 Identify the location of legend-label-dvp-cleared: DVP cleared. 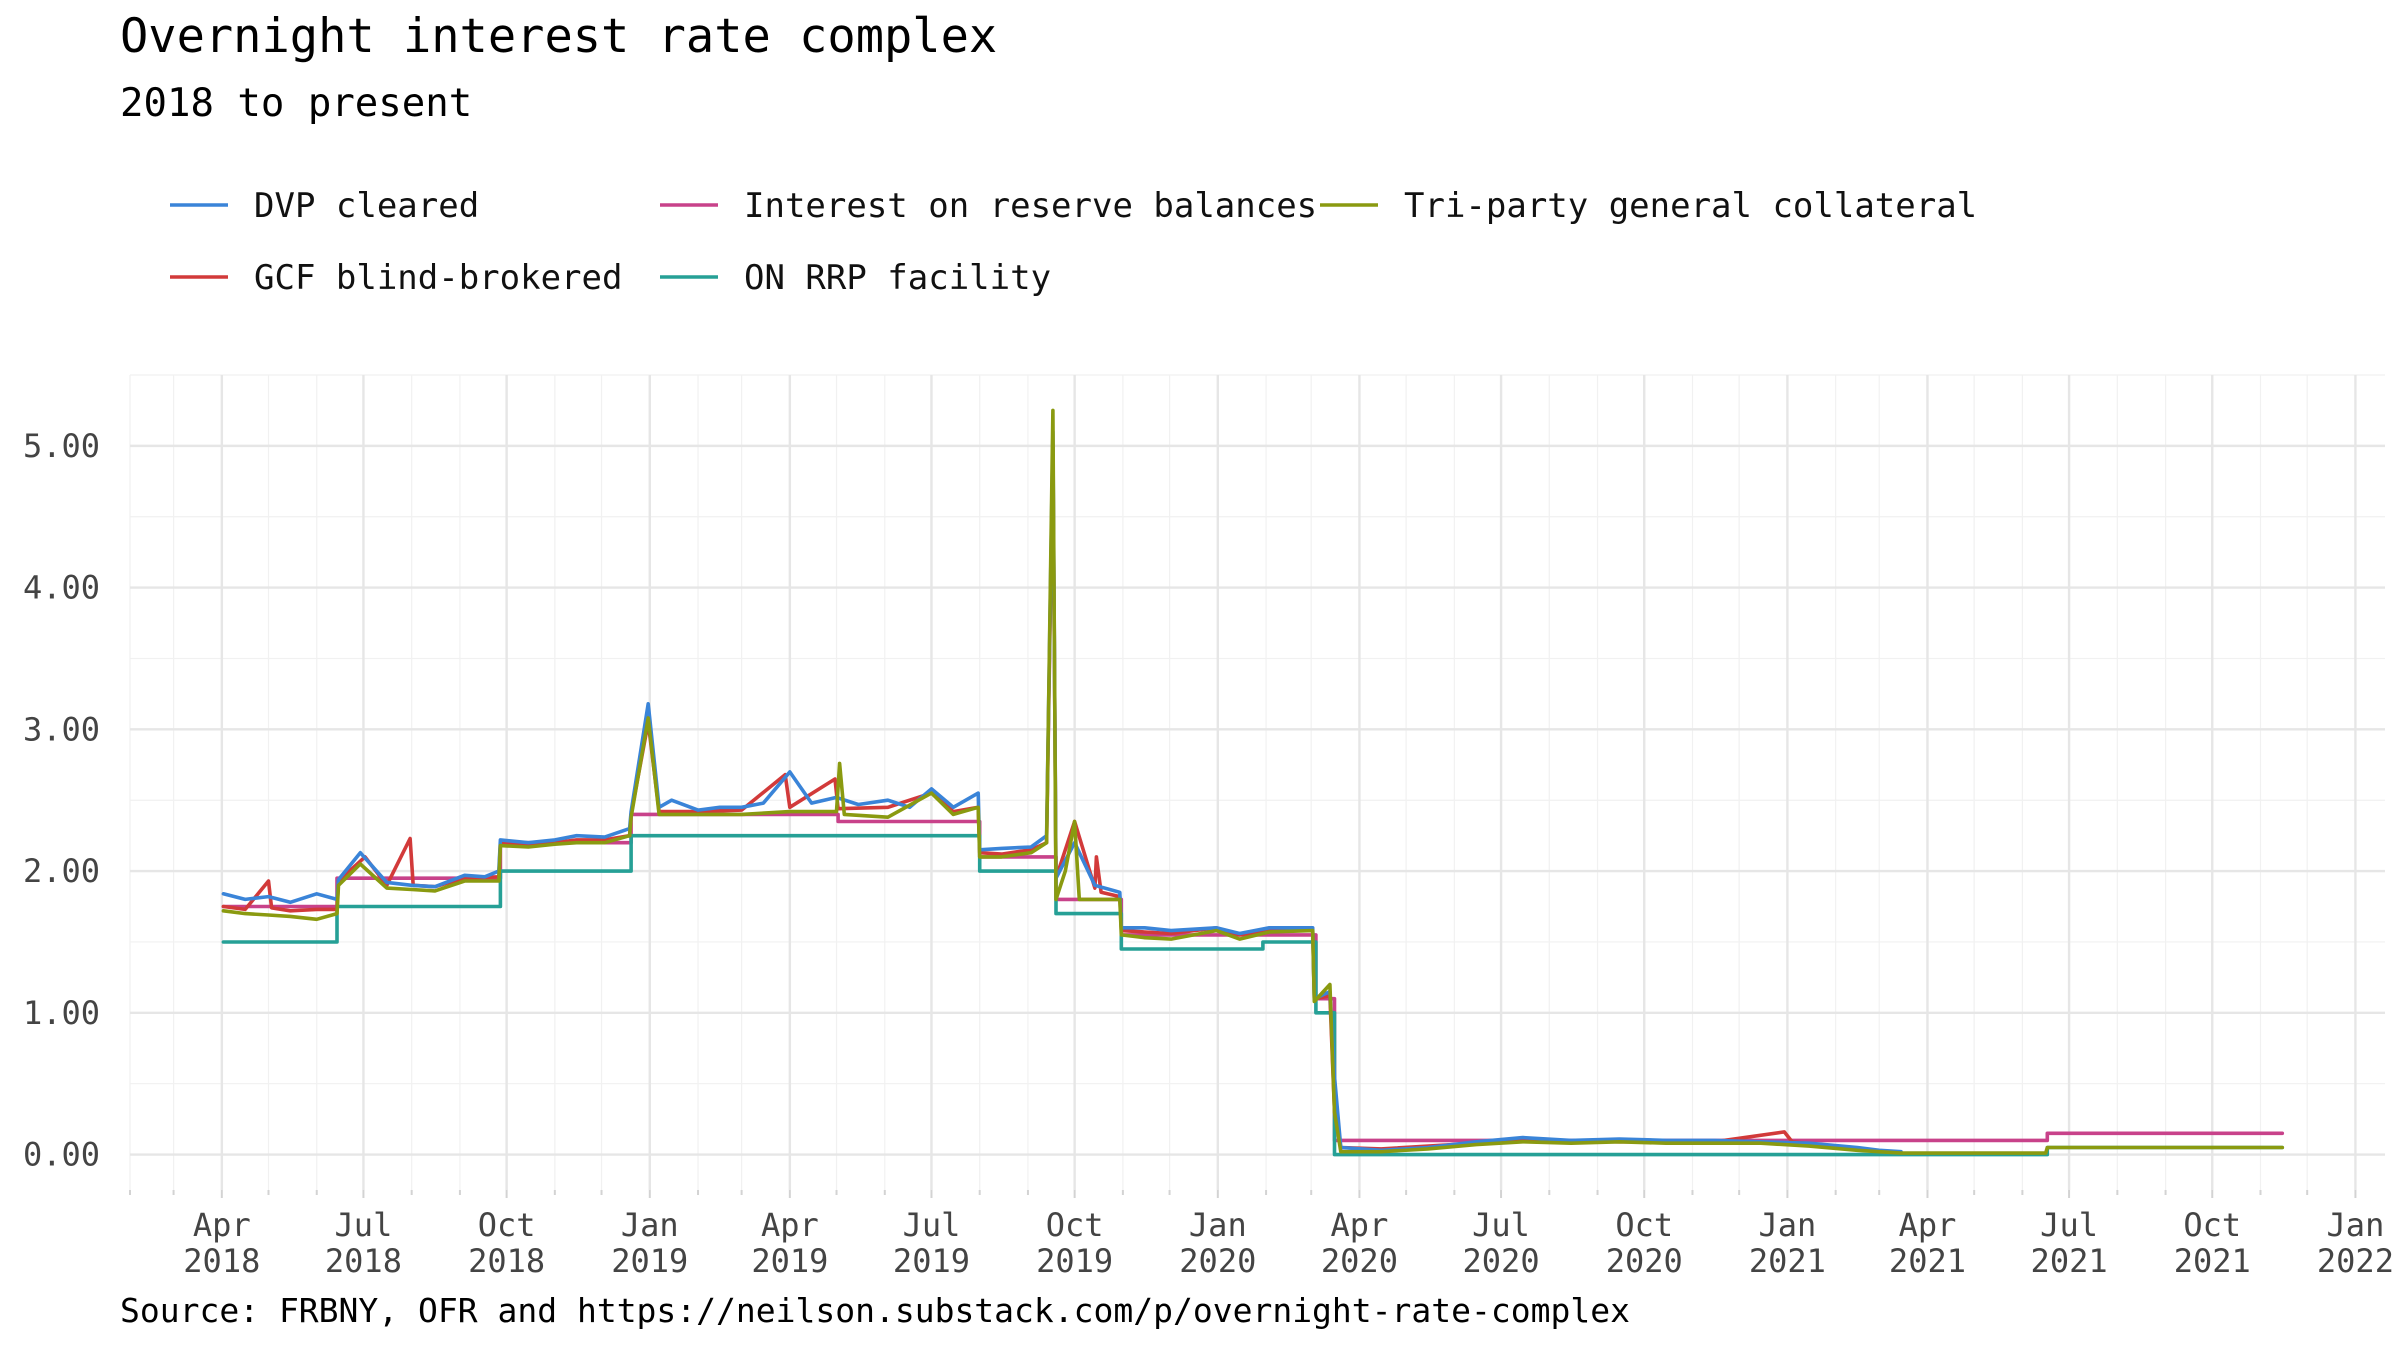
(366, 206).